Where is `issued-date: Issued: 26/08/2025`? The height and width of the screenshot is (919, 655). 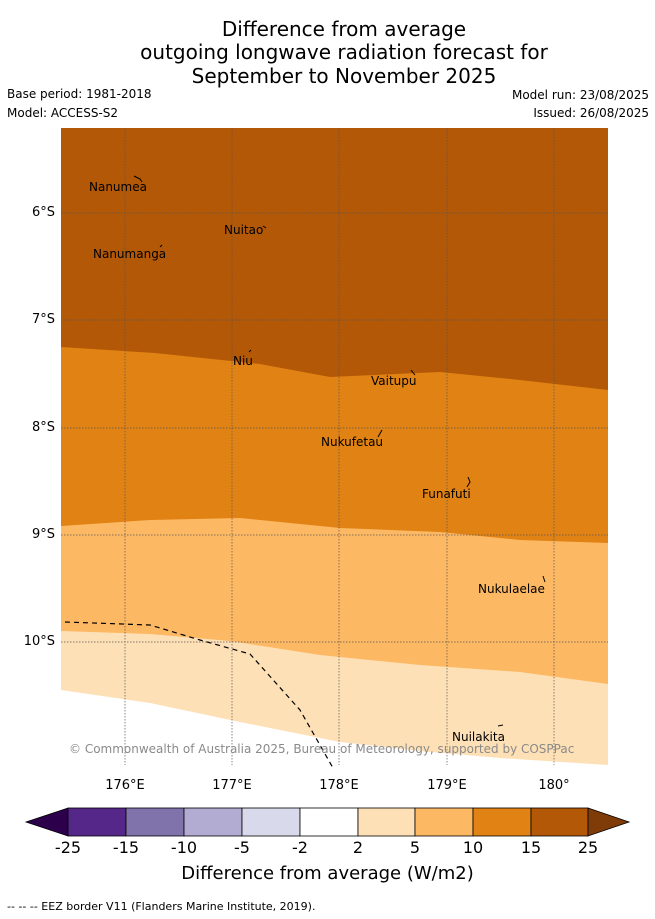 issued-date: Issued: 26/08/2025 is located at coordinates (591, 113).